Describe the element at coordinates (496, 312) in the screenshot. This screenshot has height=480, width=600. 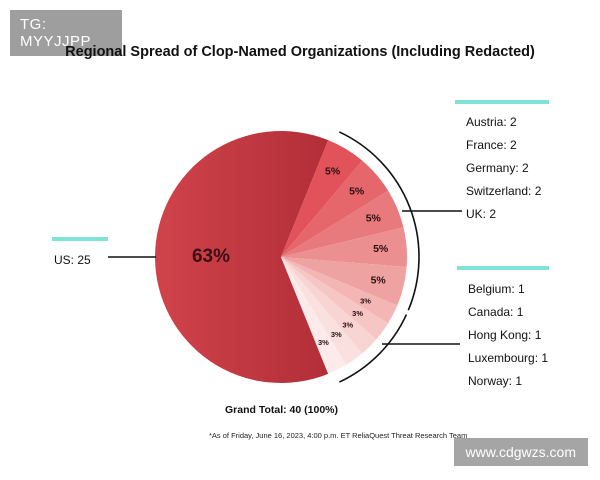
I see `legend-item-canada: Canada: 1` at that location.